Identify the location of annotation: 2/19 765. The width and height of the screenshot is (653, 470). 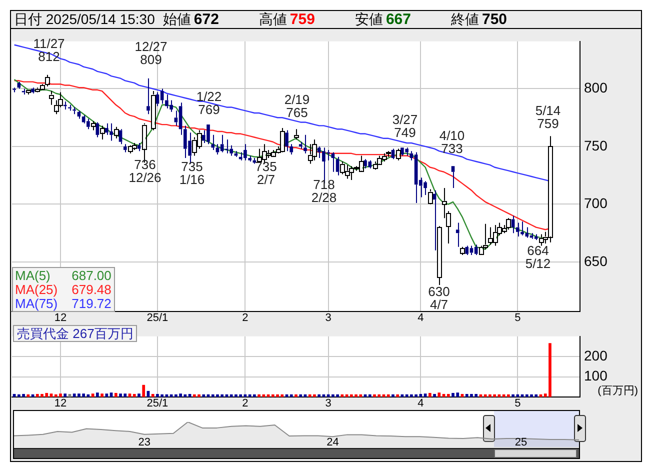
(297, 106).